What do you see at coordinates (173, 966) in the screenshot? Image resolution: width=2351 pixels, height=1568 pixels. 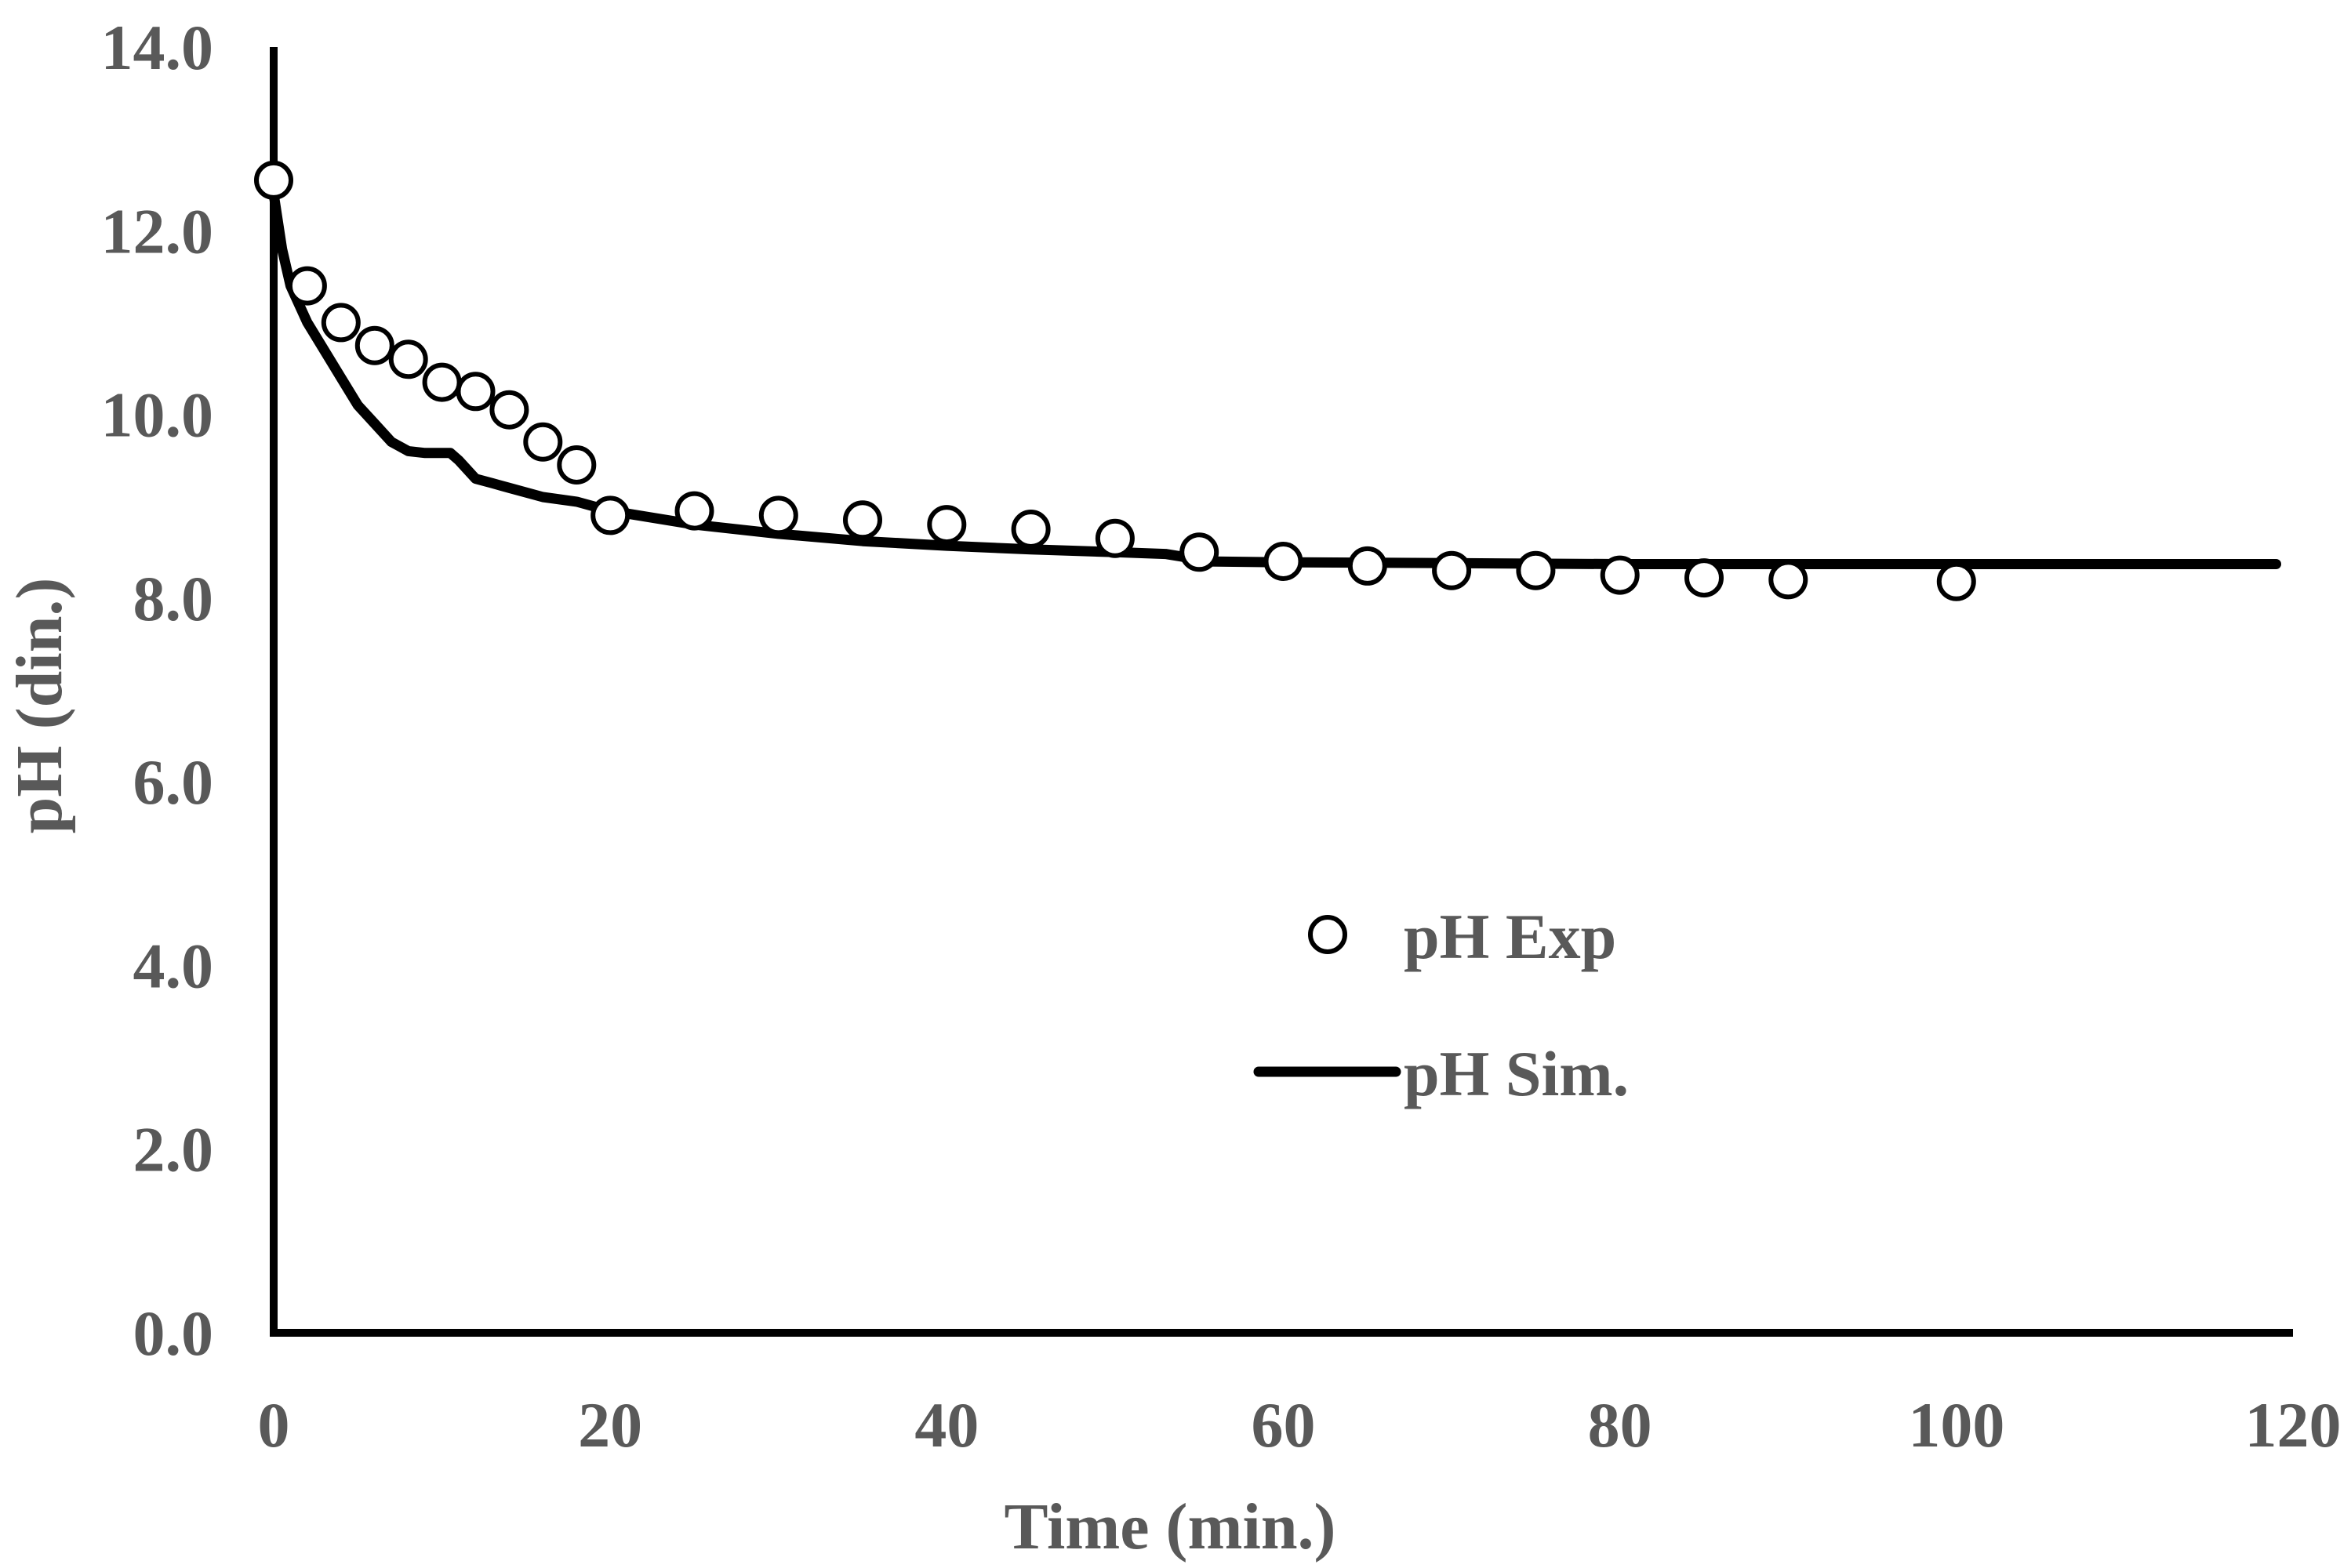 I see `y-tick-label: 4.0` at bounding box center [173, 966].